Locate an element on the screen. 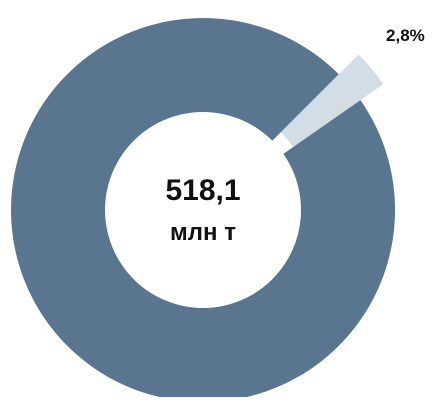  center-unit: млн т is located at coordinates (203, 232).